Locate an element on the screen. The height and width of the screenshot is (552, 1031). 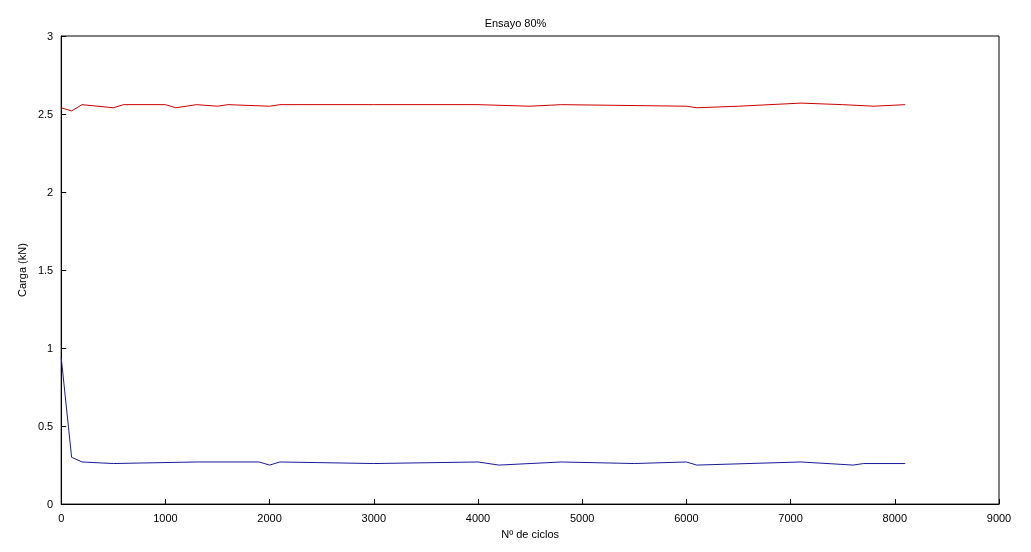
y-tick-label: 3 is located at coordinates (50, 36).